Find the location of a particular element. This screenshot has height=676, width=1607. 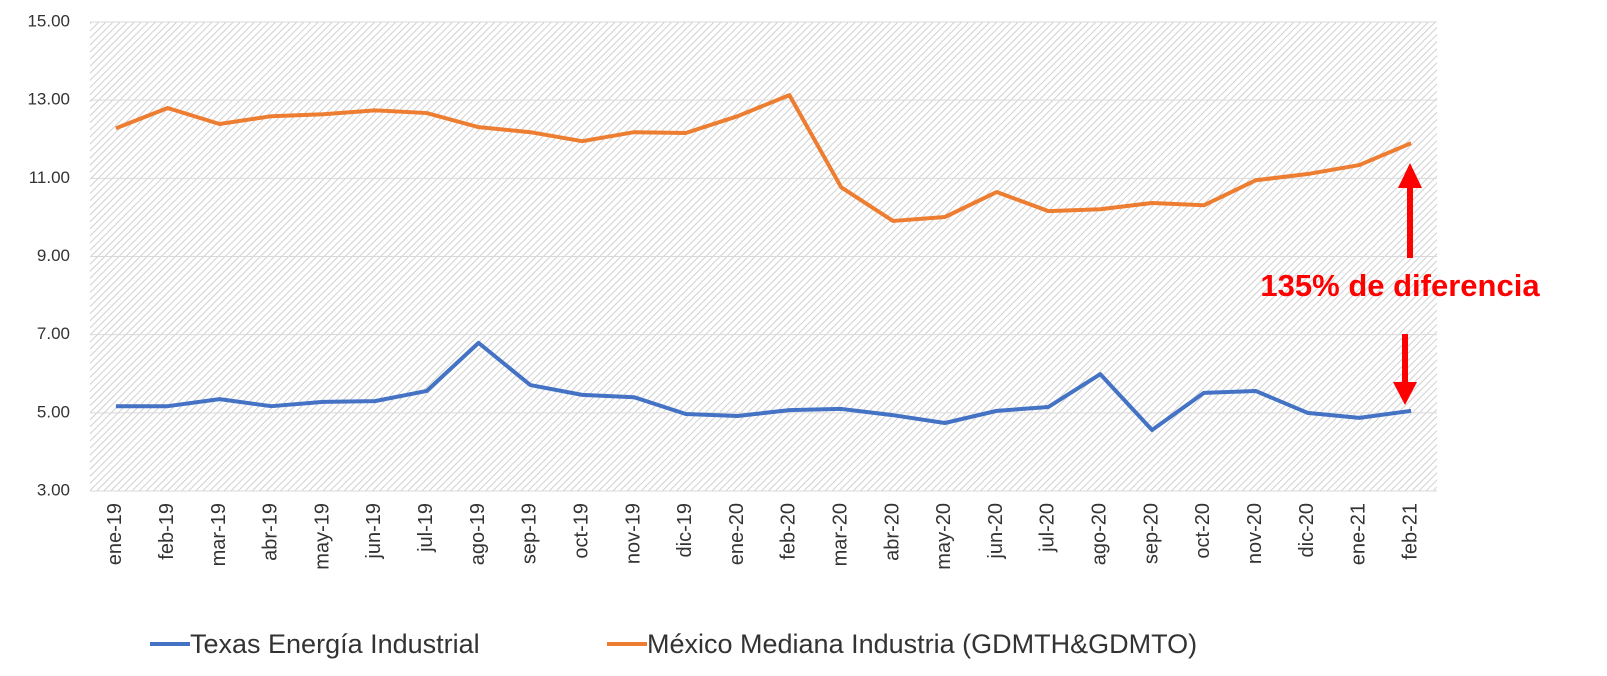

x-tick-label: may-20 is located at coordinates (944, 536).